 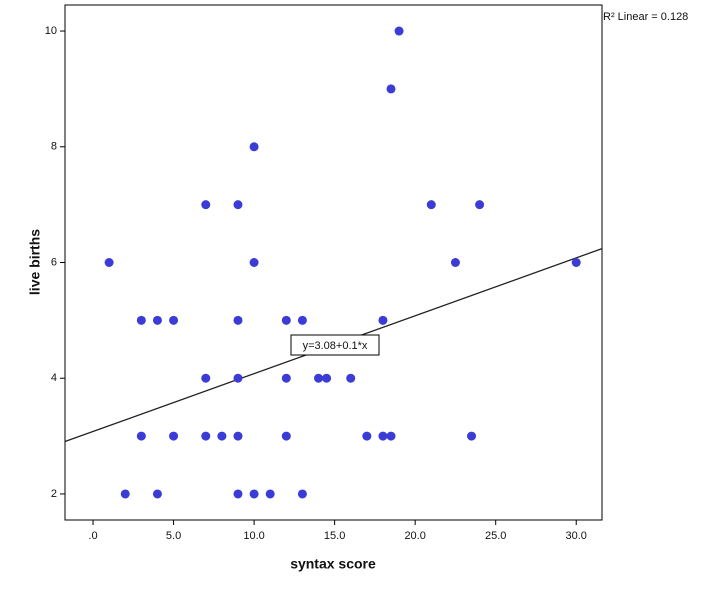 What do you see at coordinates (333, 564) in the screenshot?
I see `x-axis-label: syntax score` at bounding box center [333, 564].